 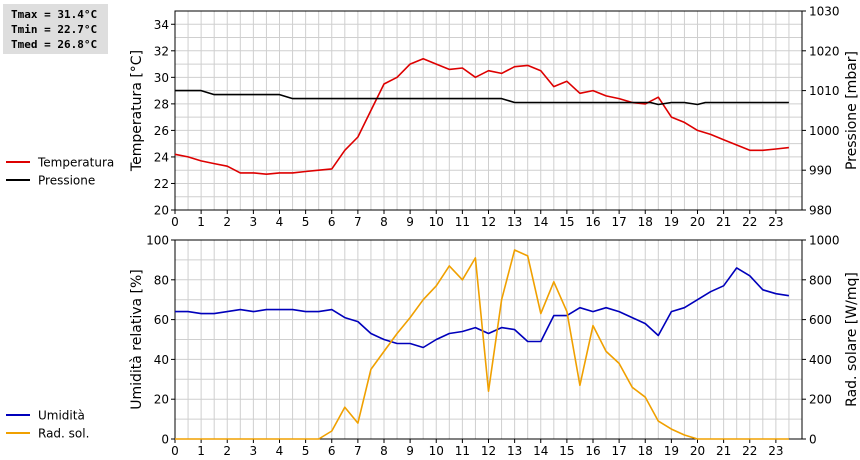 I want to click on panel2-y-tick-label: 60, so click(x=161, y=320).